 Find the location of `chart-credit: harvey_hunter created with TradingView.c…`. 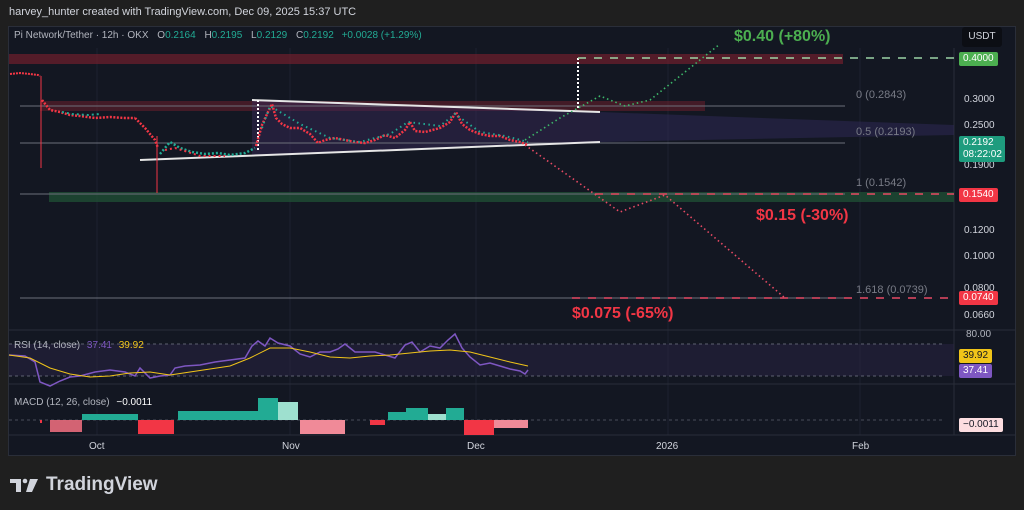

chart-credit: harvey_hunter created with TradingView.c… is located at coordinates (183, 12).